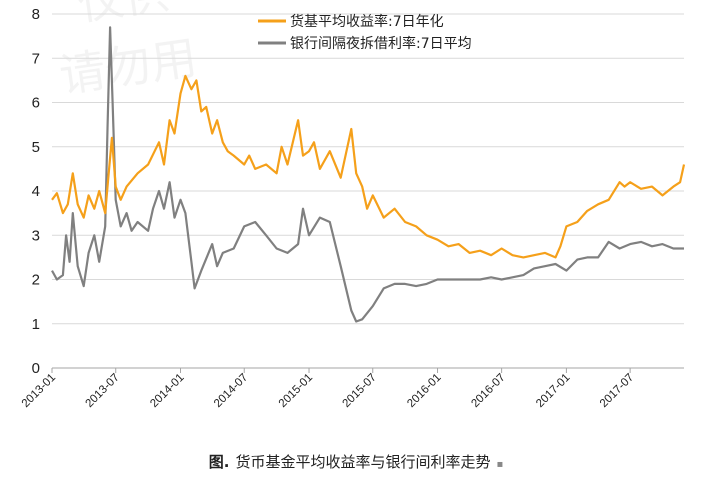 This screenshot has width=712, height=487. I want to click on figure-caption: 图. 货币基金平均收益率与银行间利率走势 ▪, so click(356, 461).